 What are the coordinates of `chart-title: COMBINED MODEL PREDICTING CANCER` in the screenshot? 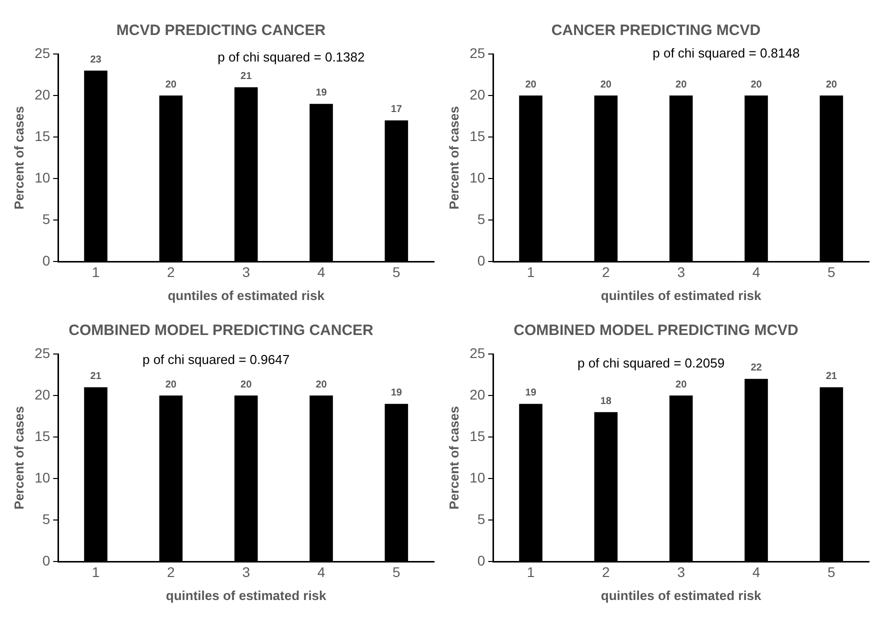 It's located at (221, 331).